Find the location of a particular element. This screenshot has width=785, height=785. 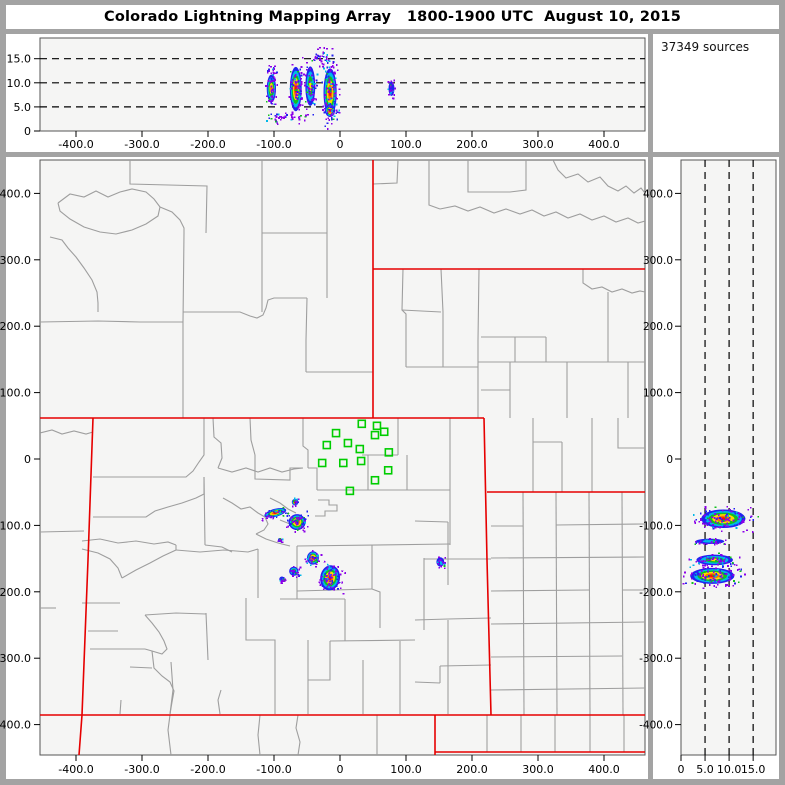

tick-label: 0 is located at coordinates (340, 144).